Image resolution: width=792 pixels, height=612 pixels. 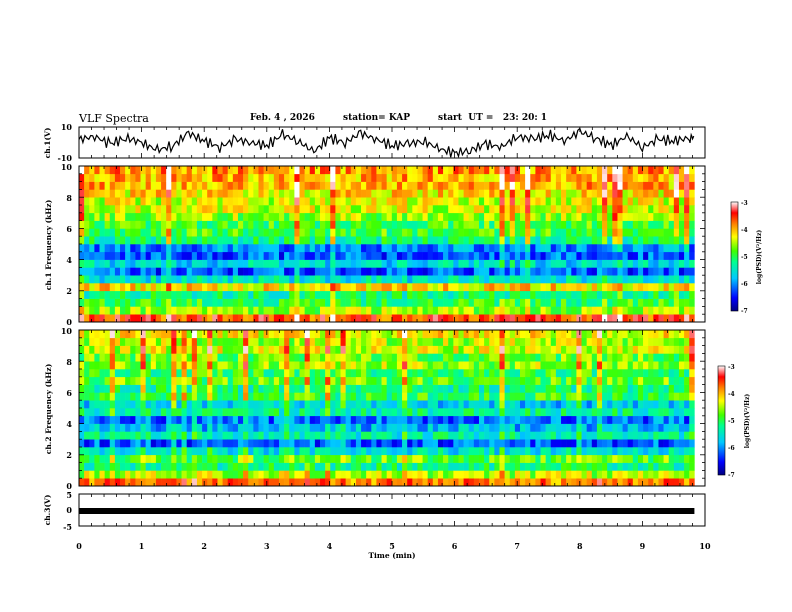 I want to click on ch1-ylabel: ch.1(V), so click(x=47, y=143).